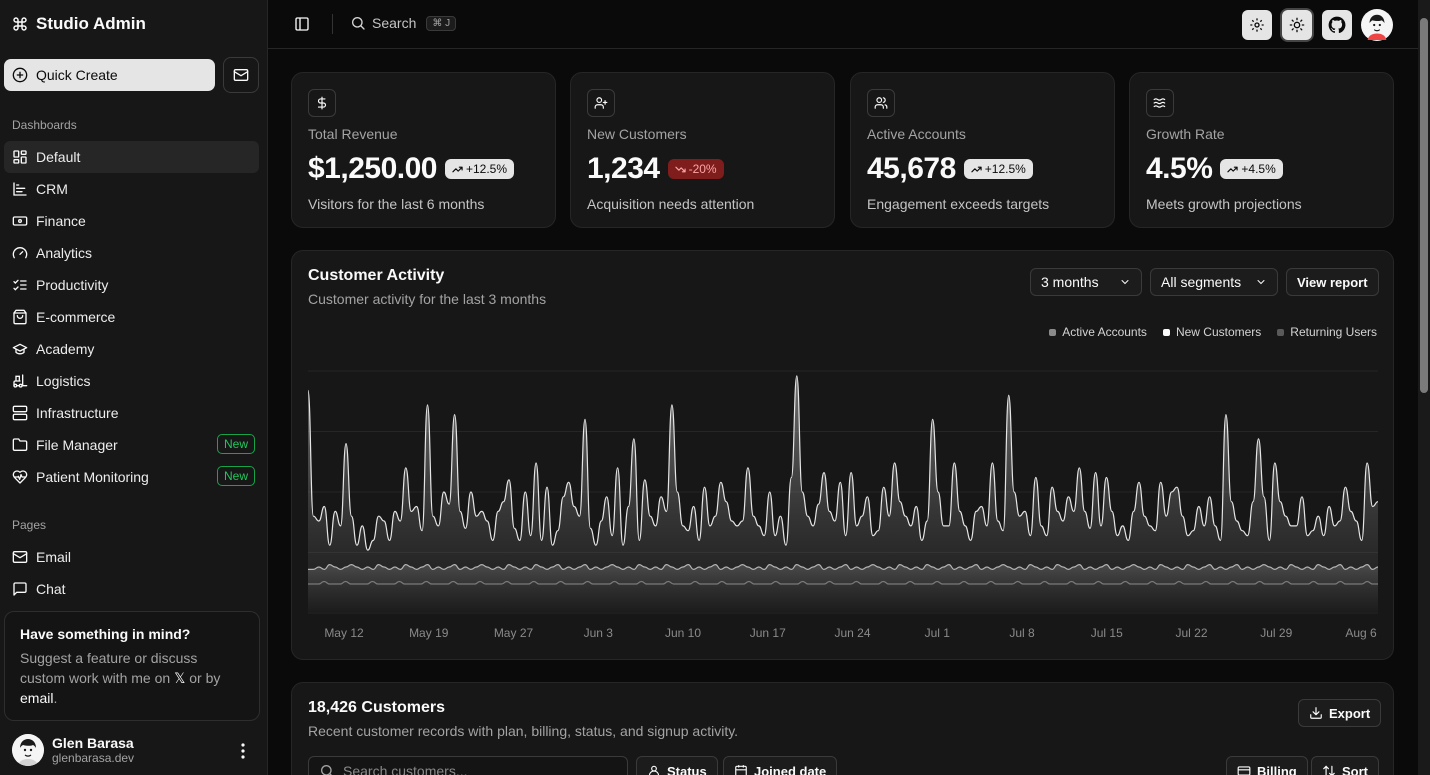 The width and height of the screenshot is (1430, 775). What do you see at coordinates (1345, 765) in the screenshot?
I see `sort-button: Sort` at bounding box center [1345, 765].